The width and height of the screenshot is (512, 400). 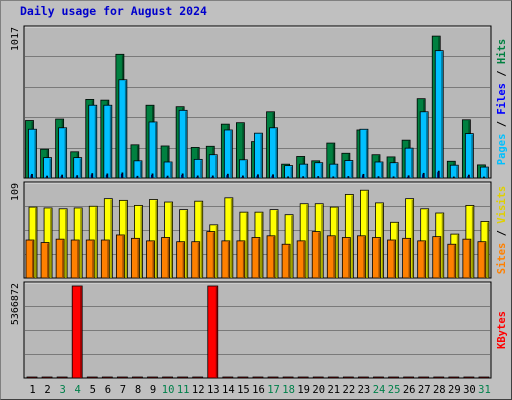 What do you see at coordinates (487, 250) in the screenshot?
I see `visits-bar-31-shade` at bounding box center [487, 250].